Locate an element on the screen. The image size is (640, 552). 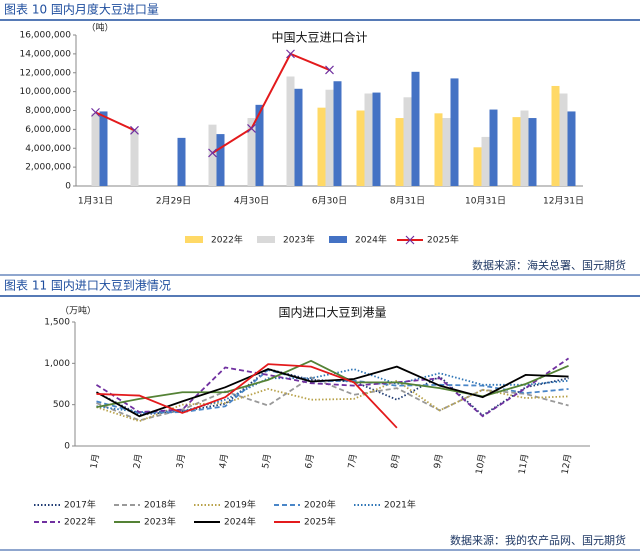
y-tick-label: 16,000,000 is located at coordinates (45, 36).